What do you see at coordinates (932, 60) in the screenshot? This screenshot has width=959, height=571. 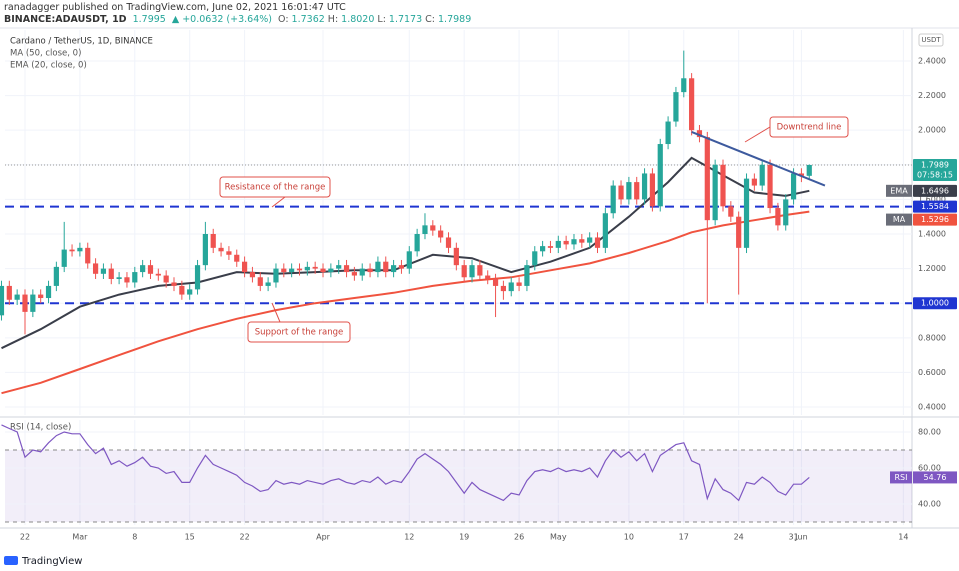 I see `y-tick-label: 2.4000` at bounding box center [932, 60].